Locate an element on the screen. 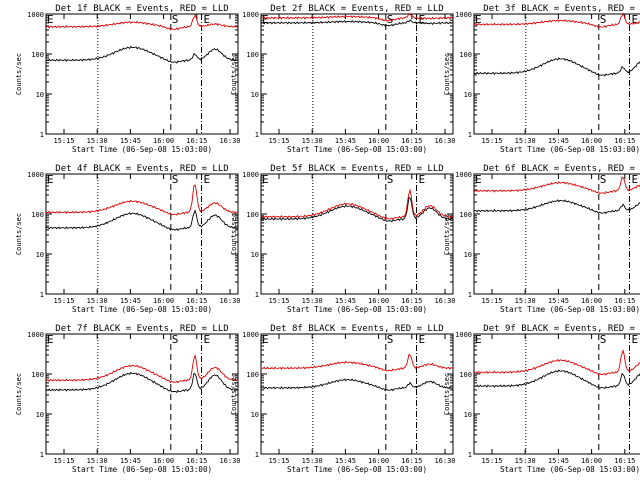  plot-title: Det 7f BLACK = Events, RED = LLD is located at coordinates (141, 329).